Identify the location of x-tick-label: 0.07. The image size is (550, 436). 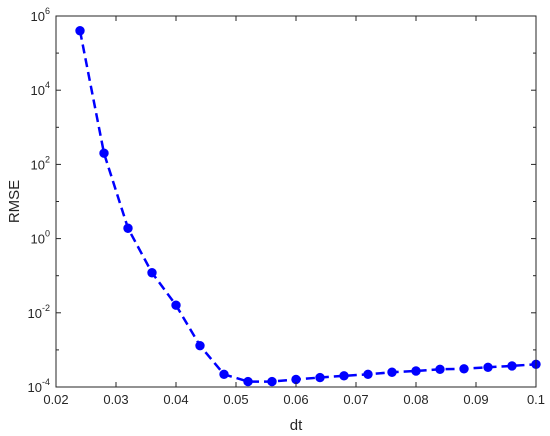
(355, 399).